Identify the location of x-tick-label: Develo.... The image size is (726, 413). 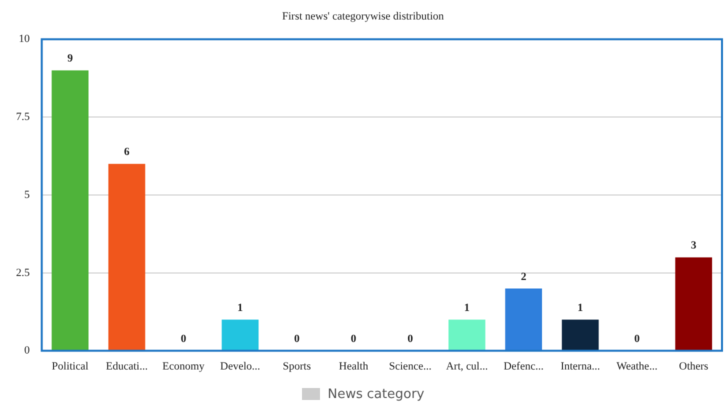
(240, 366).